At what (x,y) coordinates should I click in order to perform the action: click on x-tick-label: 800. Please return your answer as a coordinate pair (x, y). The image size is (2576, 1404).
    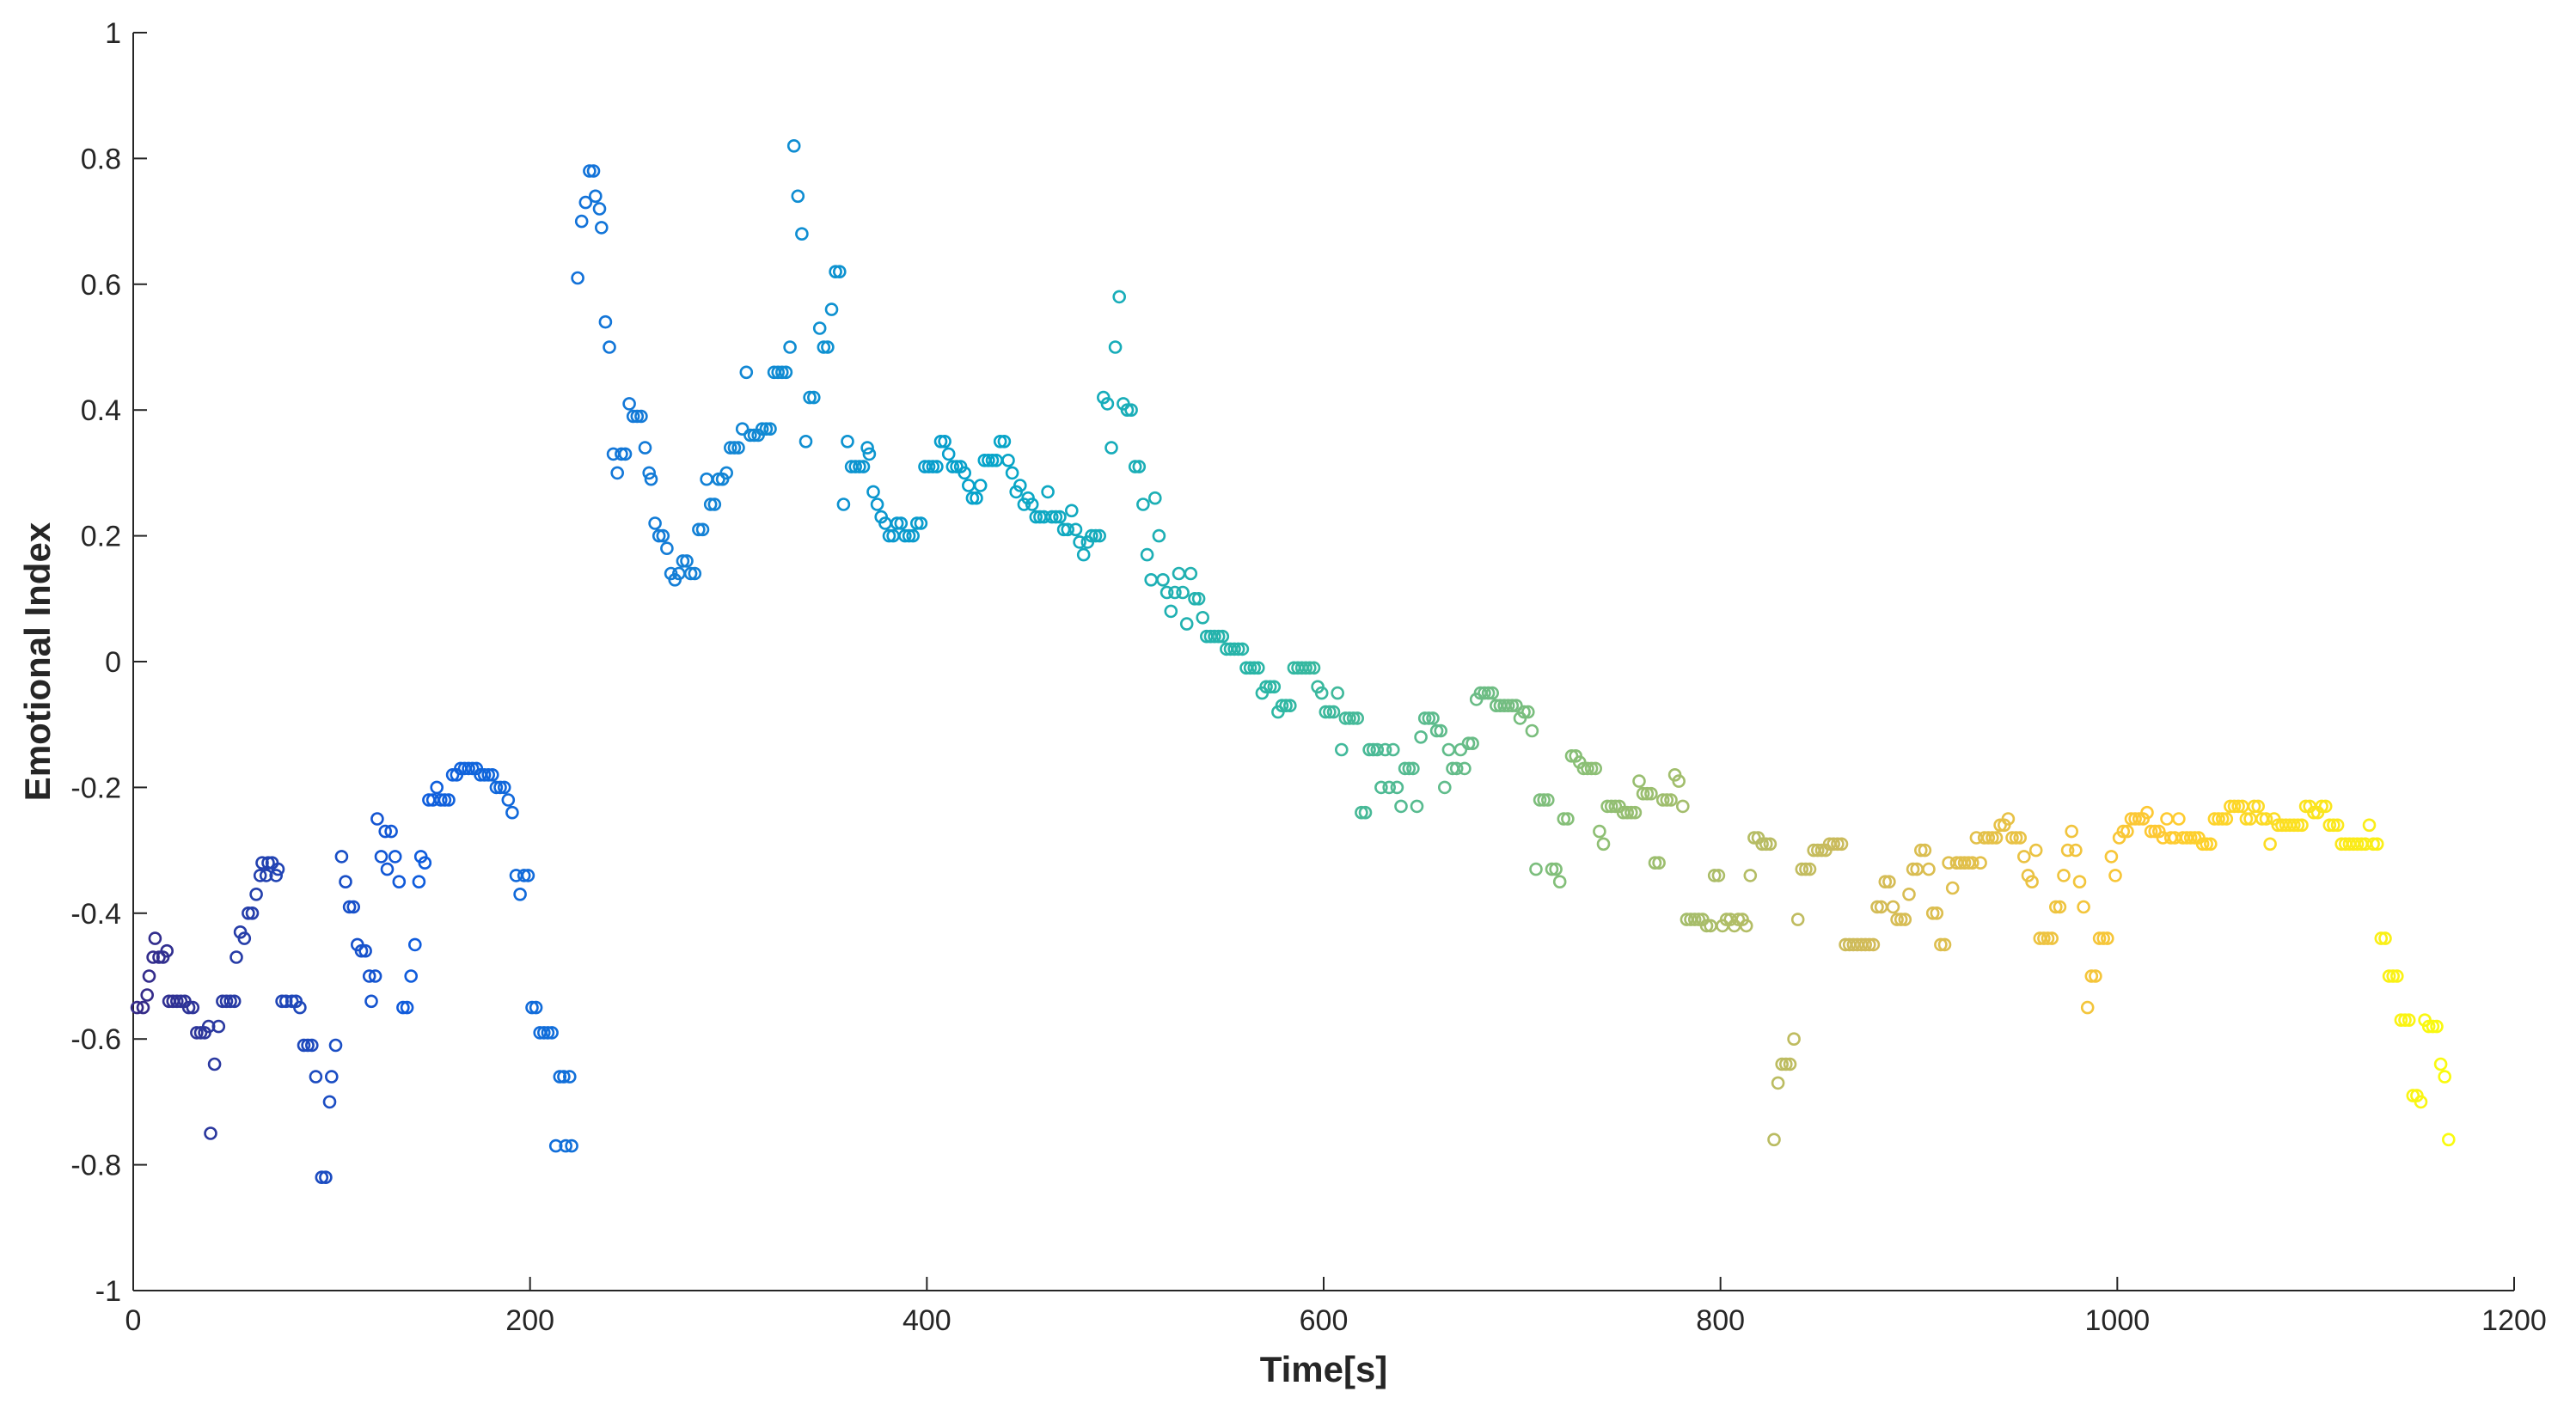
    Looking at the image, I should click on (1720, 1321).